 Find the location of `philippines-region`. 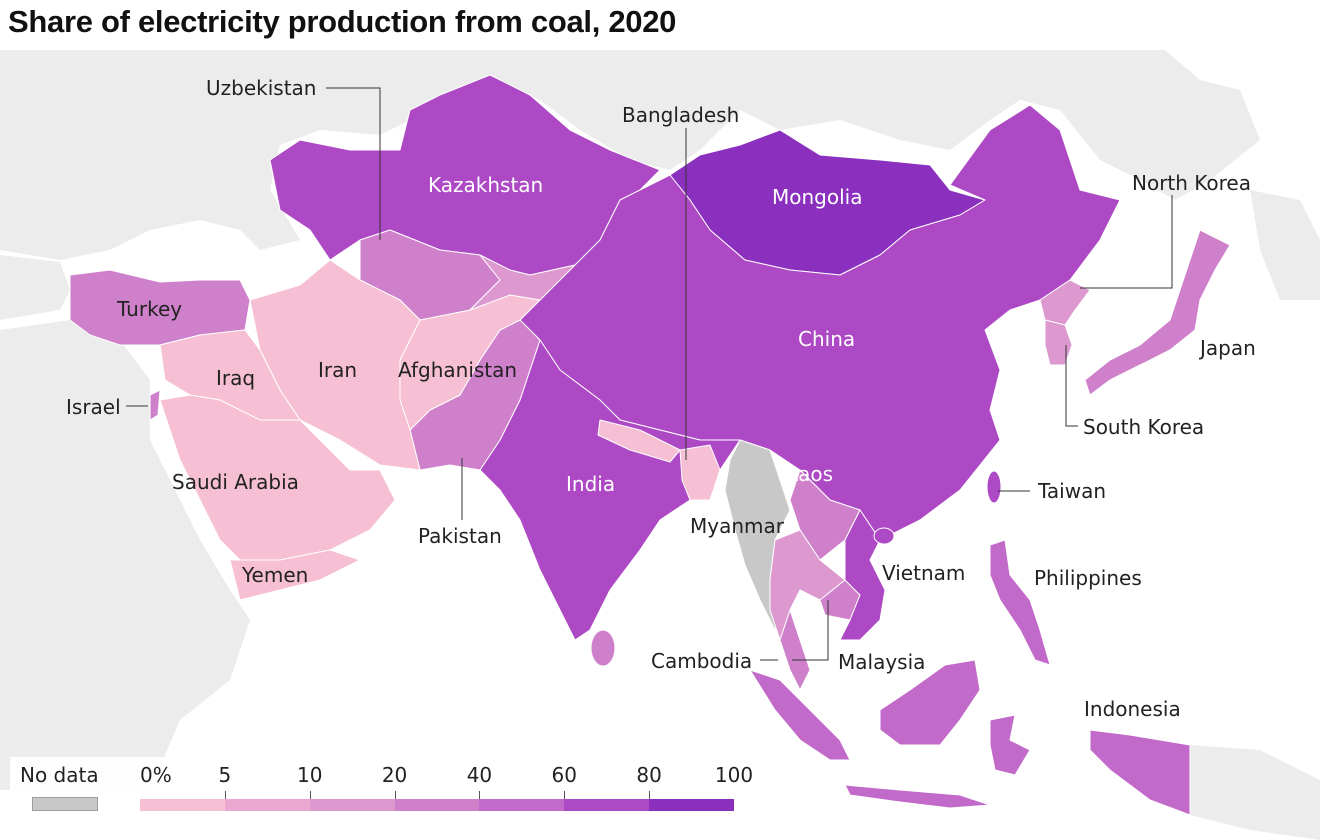

philippines-region is located at coordinates (1020, 602).